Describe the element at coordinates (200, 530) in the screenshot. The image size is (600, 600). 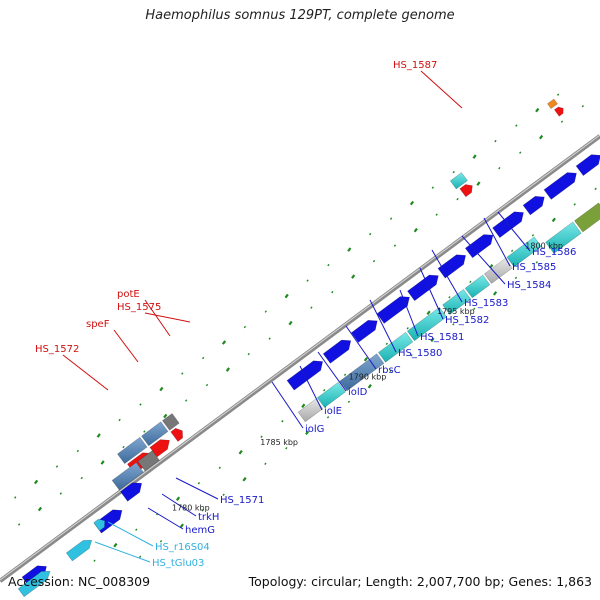
I see `gene-label-hemG: hemG` at that location.